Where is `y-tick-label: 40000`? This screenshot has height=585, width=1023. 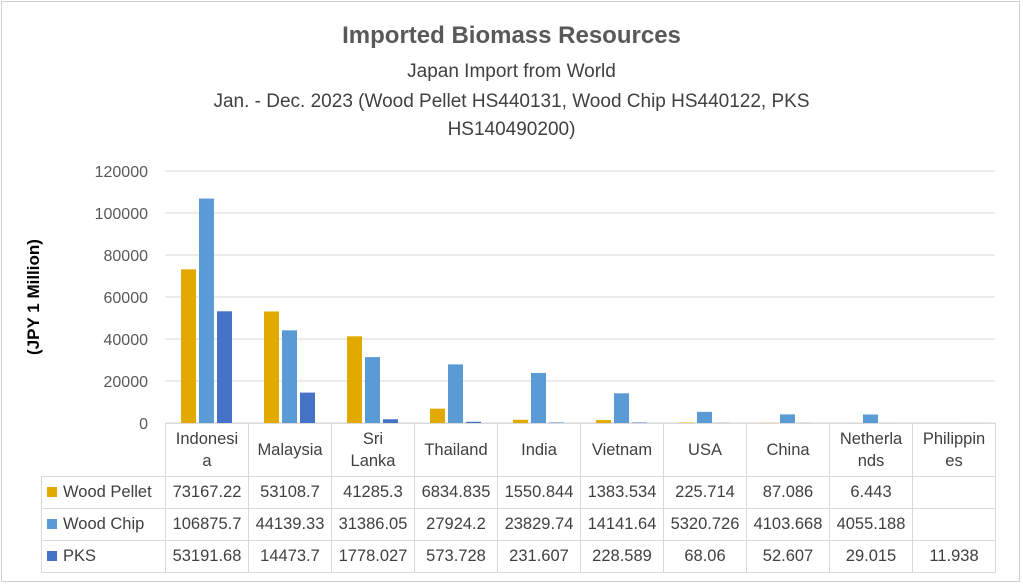 y-tick-label: 40000 is located at coordinates (126, 340).